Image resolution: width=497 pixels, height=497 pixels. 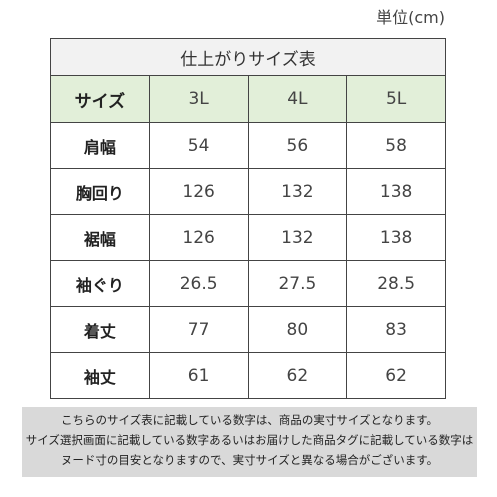 I want to click on table-cell: 61, so click(x=198, y=375).